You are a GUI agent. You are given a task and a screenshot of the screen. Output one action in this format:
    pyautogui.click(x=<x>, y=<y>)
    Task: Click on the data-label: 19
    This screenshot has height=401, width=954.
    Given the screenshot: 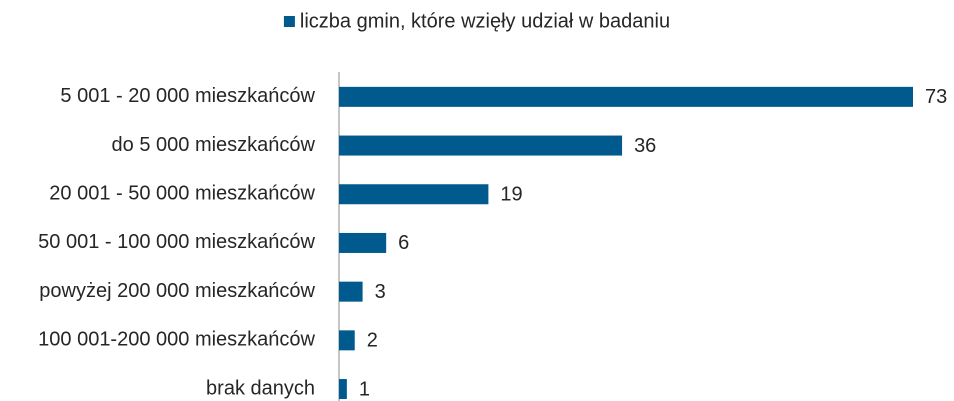 What is the action you would take?
    pyautogui.click(x=511, y=195)
    